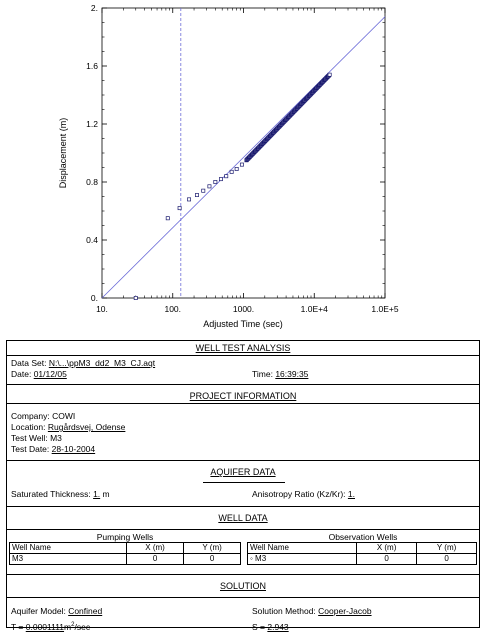  Describe the element at coordinates (73, 449) in the screenshot. I see `test-date-value: 28-10-2004` at that location.